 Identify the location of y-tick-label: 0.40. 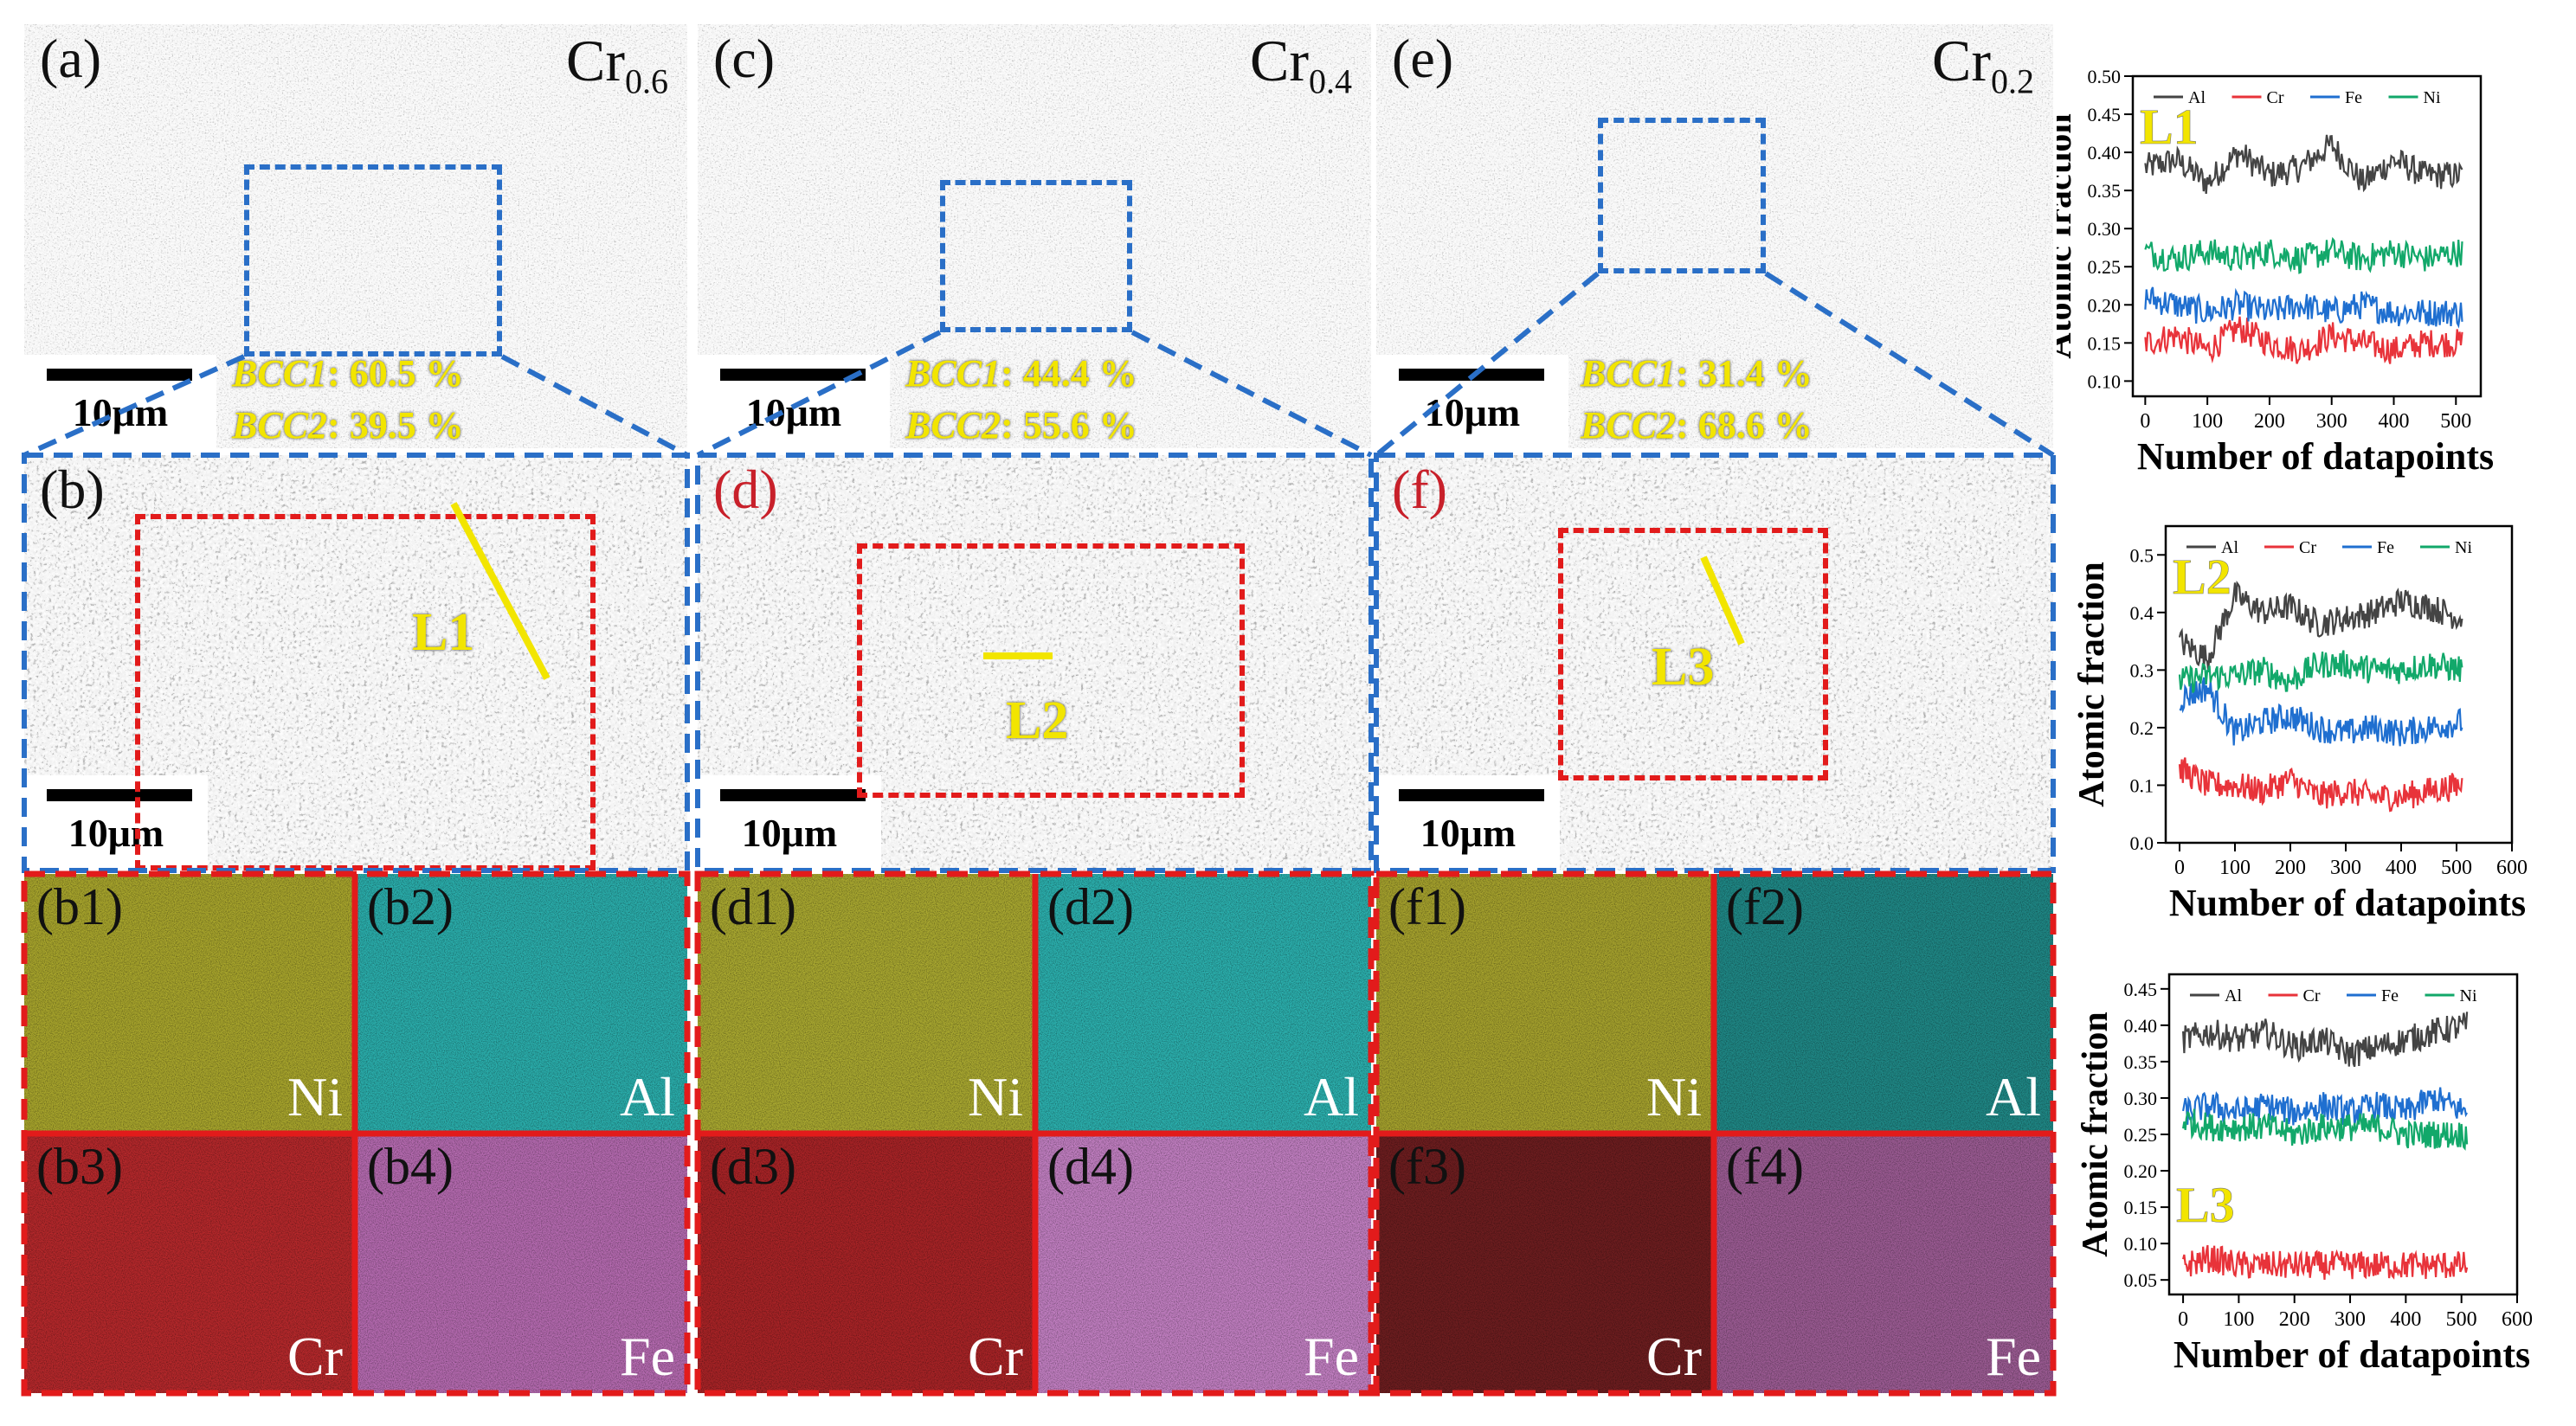
(2141, 1026).